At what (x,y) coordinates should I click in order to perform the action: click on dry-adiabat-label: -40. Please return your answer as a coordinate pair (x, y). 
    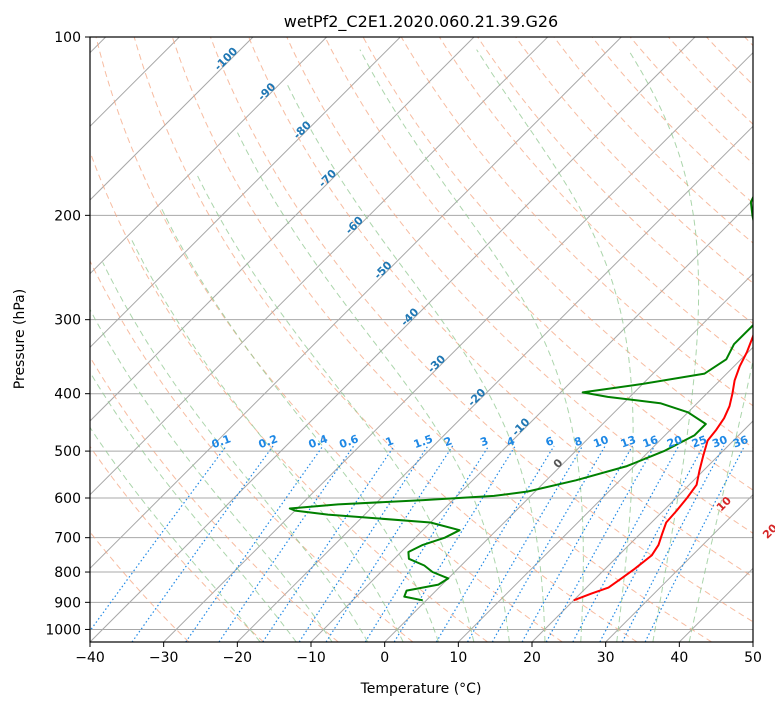
    Looking at the image, I should click on (409, 316).